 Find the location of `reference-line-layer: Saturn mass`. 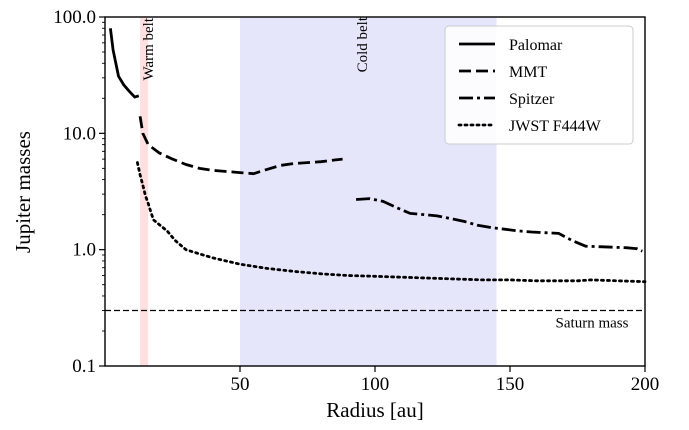

reference-line-layer: Saturn mass is located at coordinates (375, 320).